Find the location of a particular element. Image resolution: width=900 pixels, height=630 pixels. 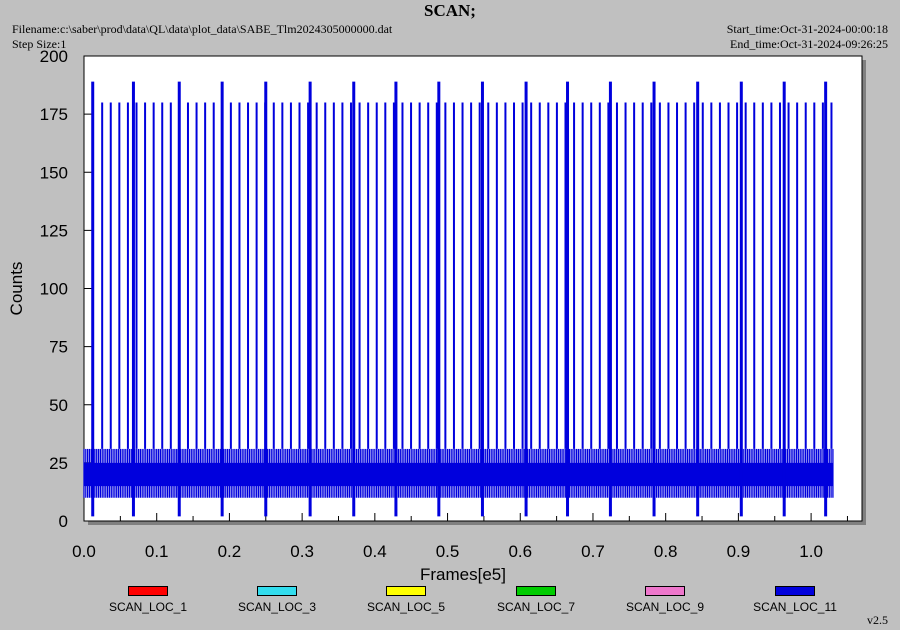

x-tick-label: 0.7 is located at coordinates (593, 551).